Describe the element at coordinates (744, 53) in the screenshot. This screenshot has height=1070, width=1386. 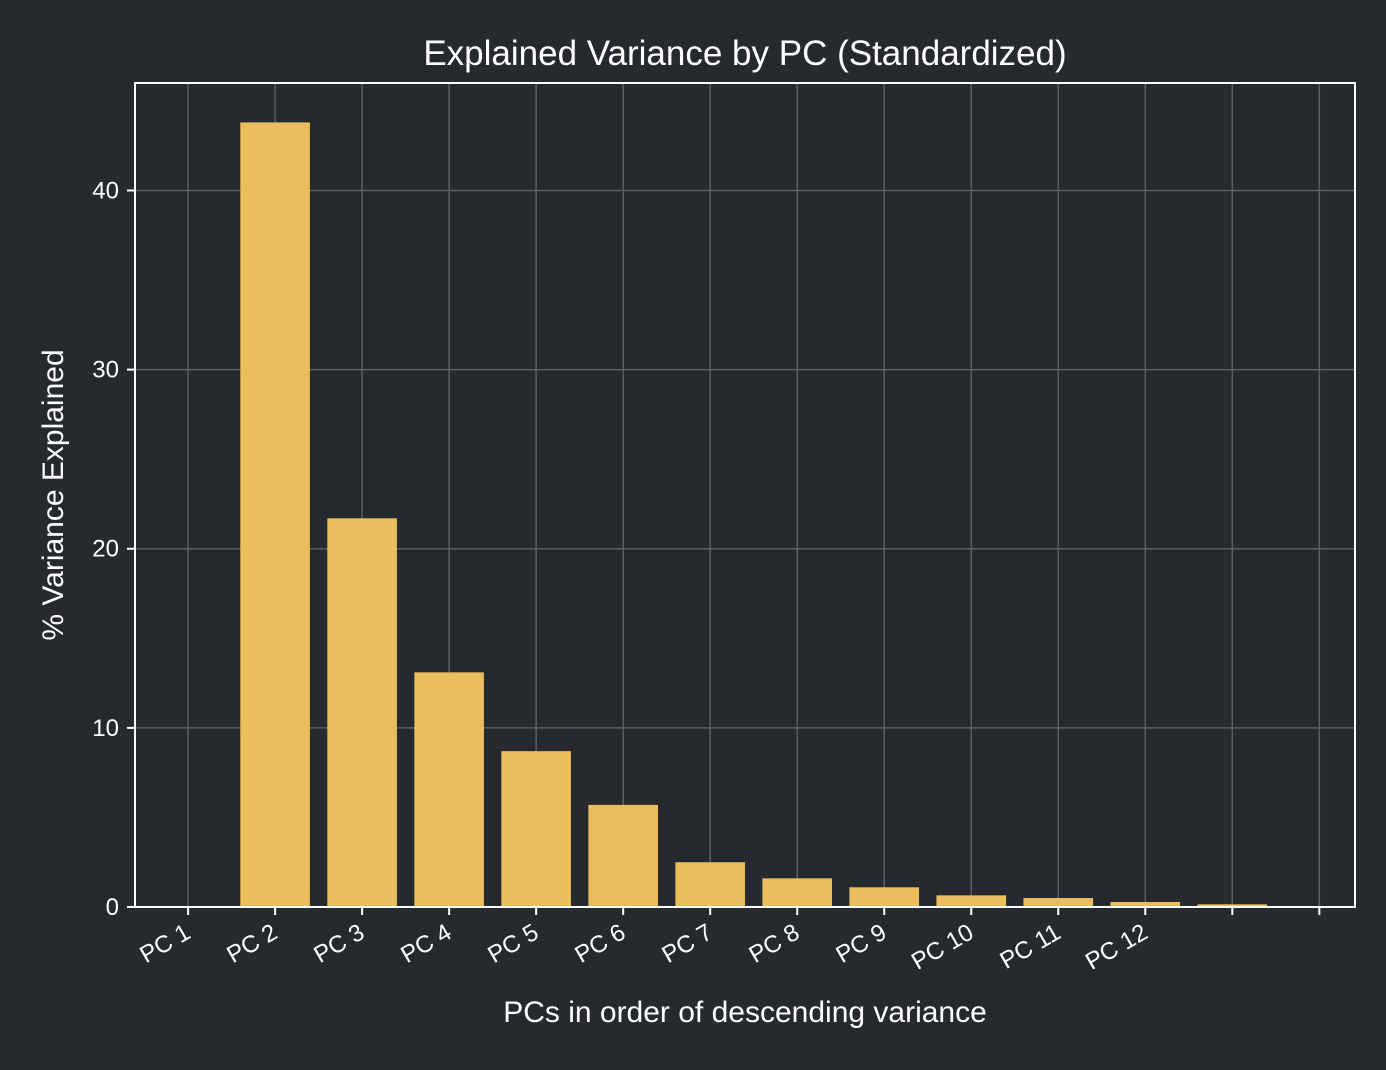
I see `chart-title: Explained Variance by PC (Standardized)` at that location.